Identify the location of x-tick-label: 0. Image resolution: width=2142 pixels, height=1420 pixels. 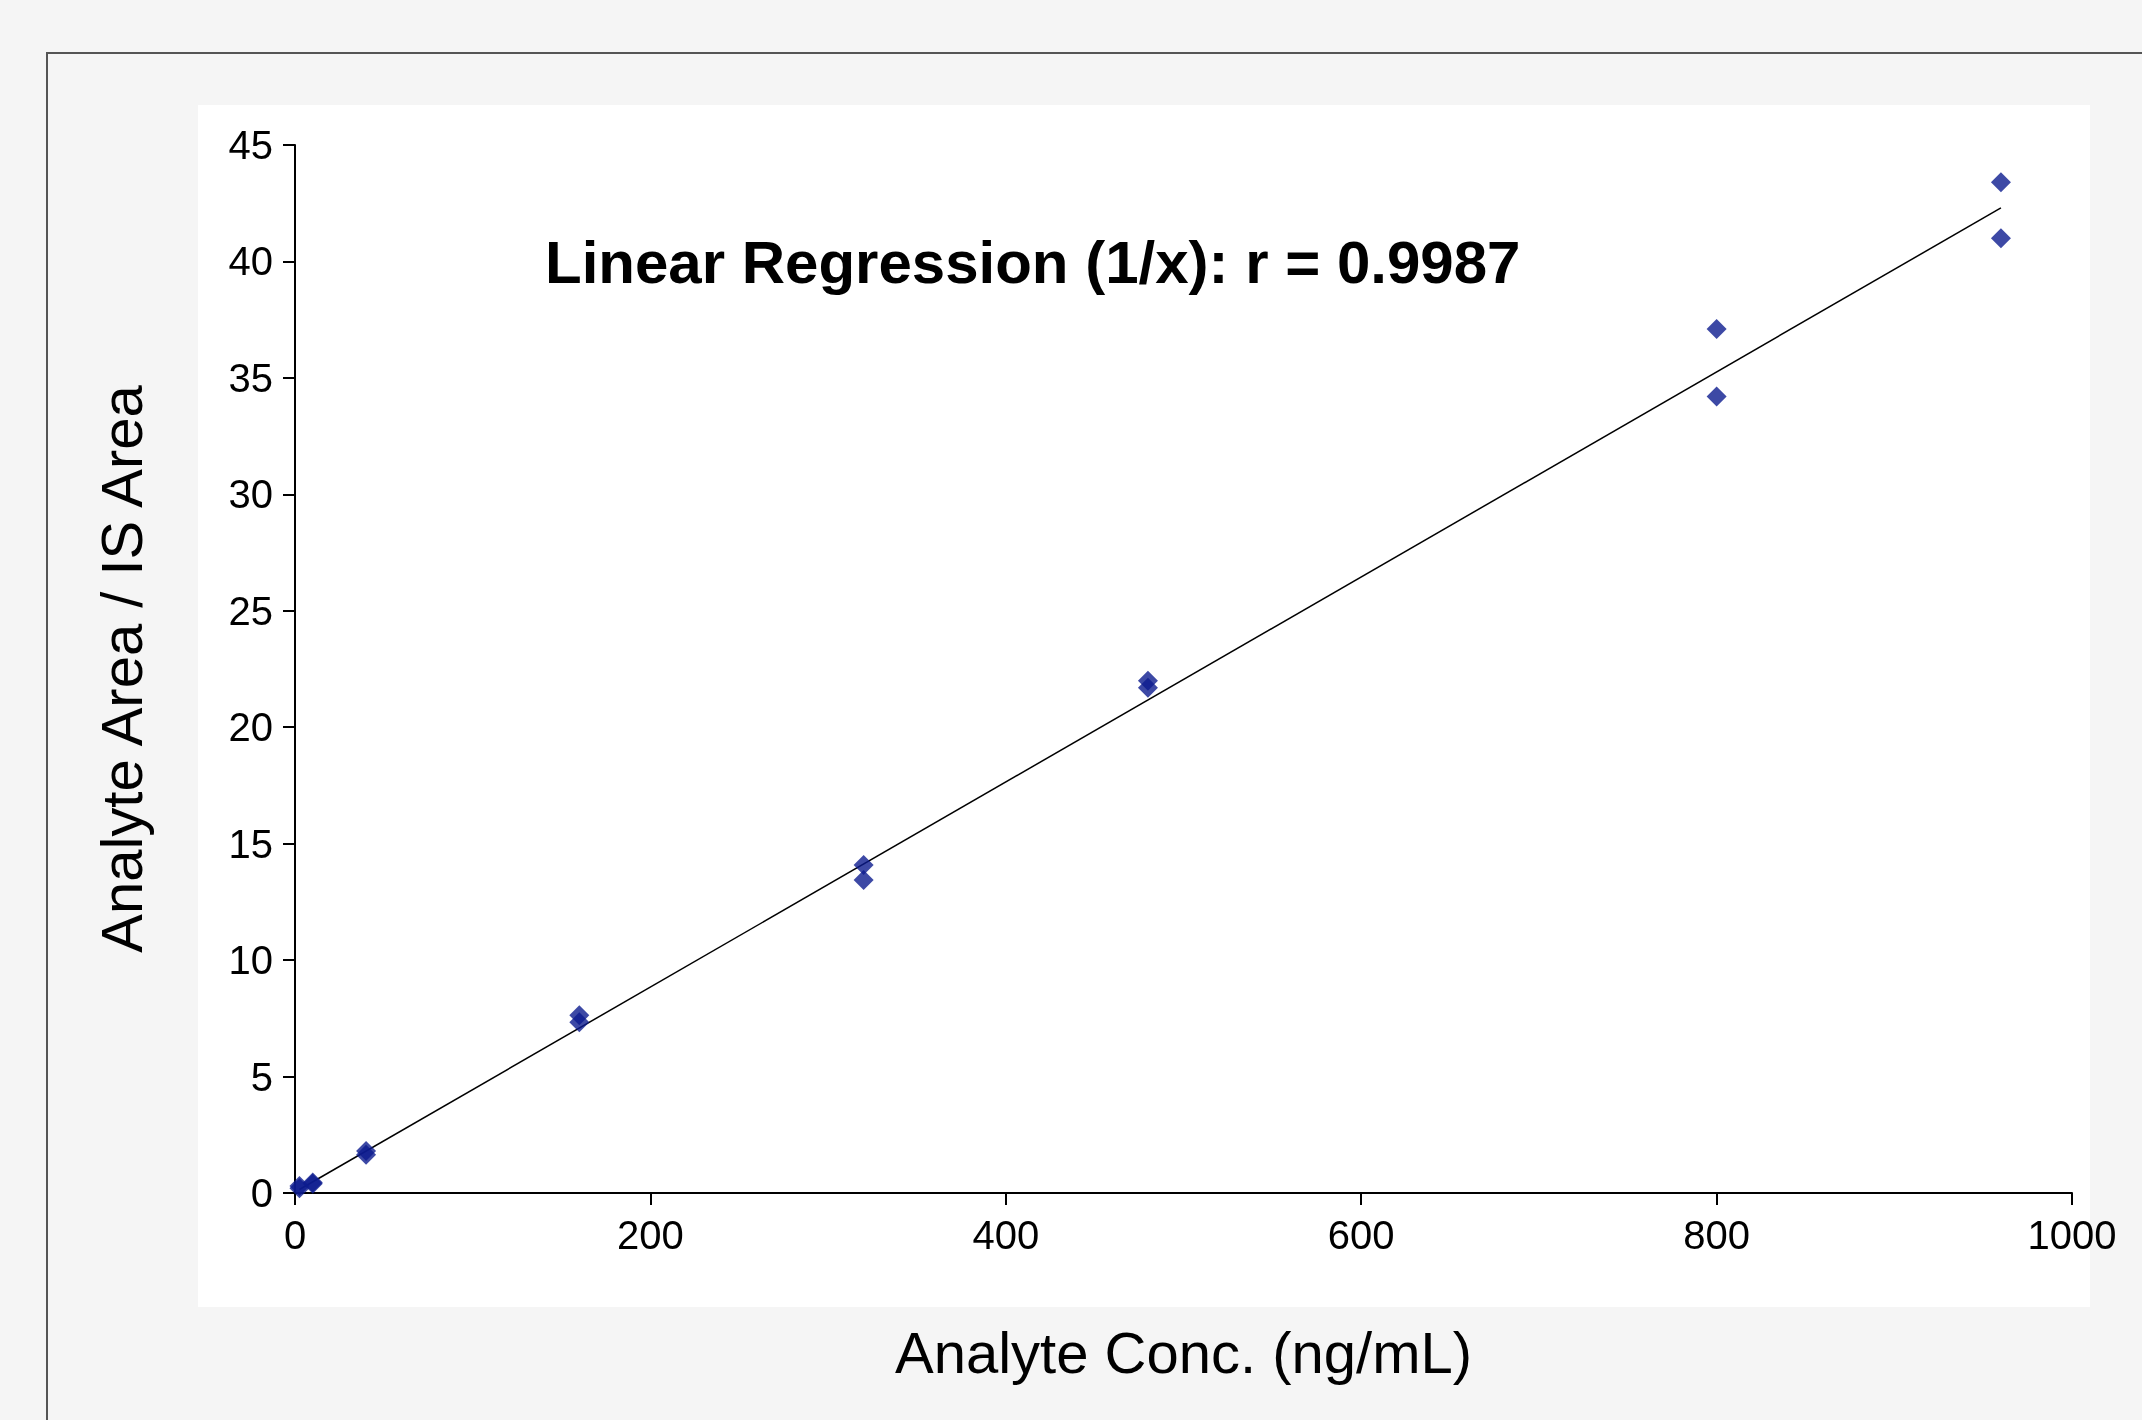
(295, 1235).